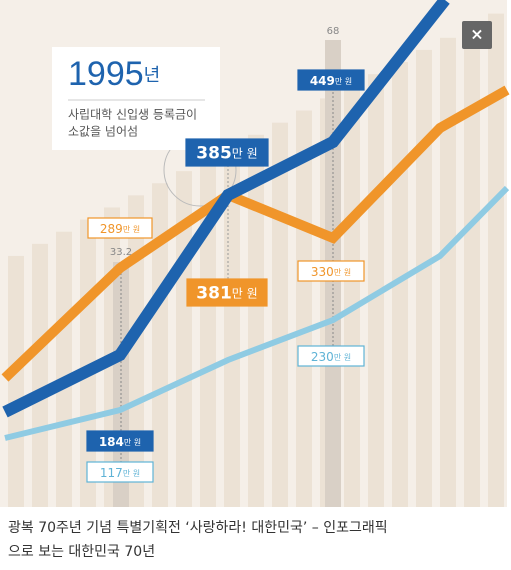  I want to click on year: 1995년, so click(114, 74).